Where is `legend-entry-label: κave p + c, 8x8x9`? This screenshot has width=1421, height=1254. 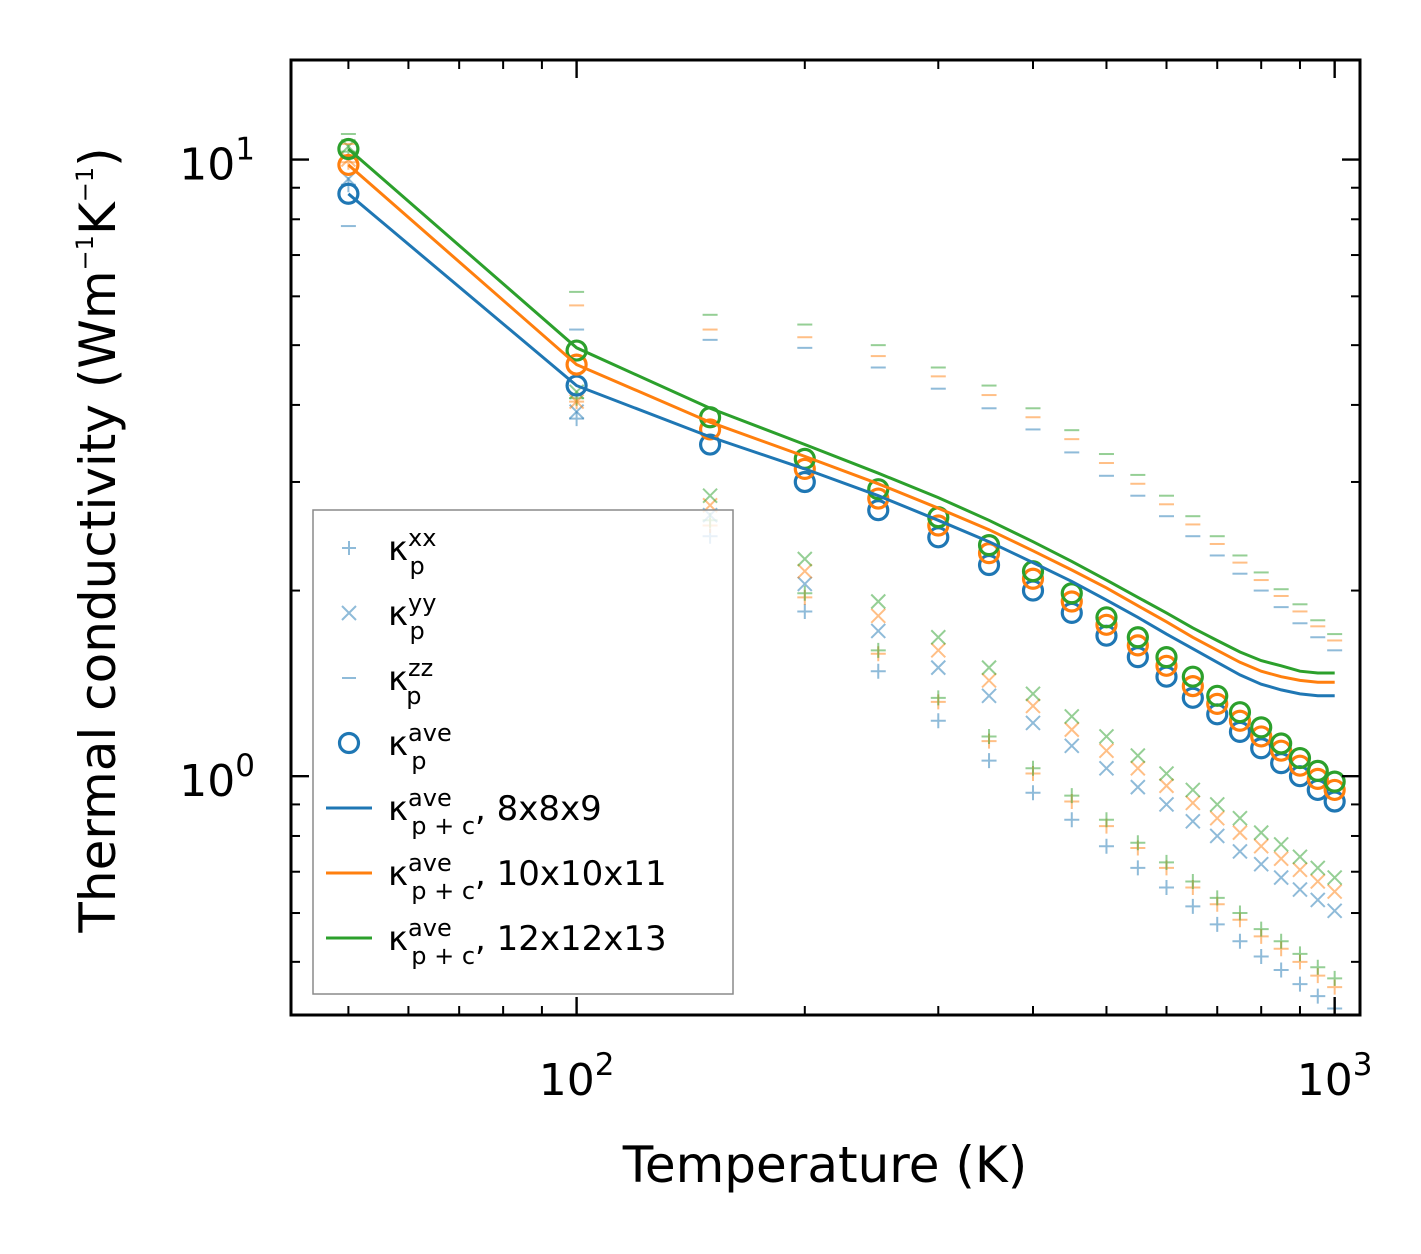
legend-entry-label: κave p + c, 8x8x9 is located at coordinates (495, 812).